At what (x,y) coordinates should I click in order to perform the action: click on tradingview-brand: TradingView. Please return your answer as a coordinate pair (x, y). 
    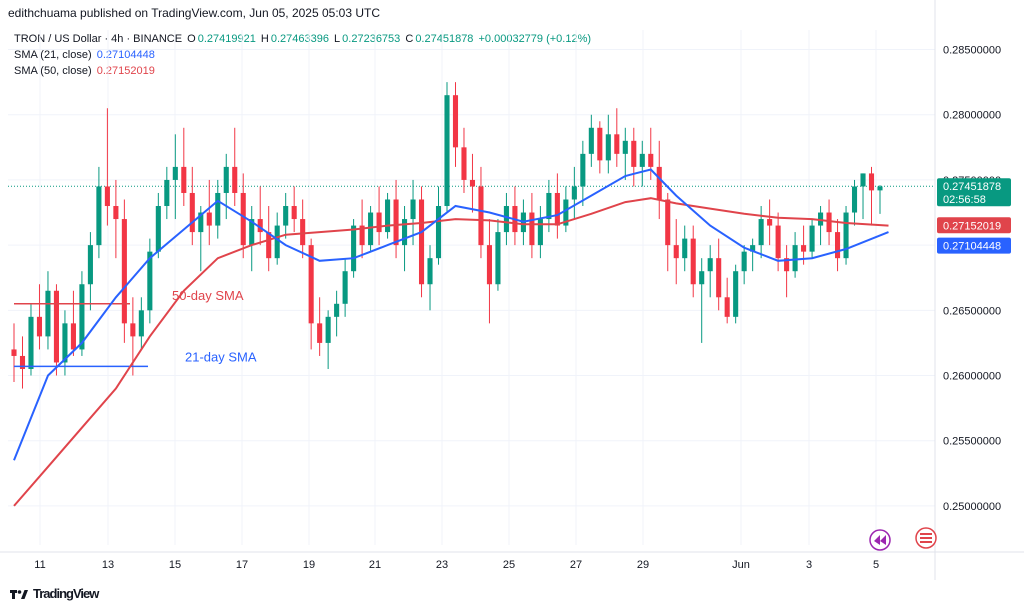
    Looking at the image, I should click on (66, 593).